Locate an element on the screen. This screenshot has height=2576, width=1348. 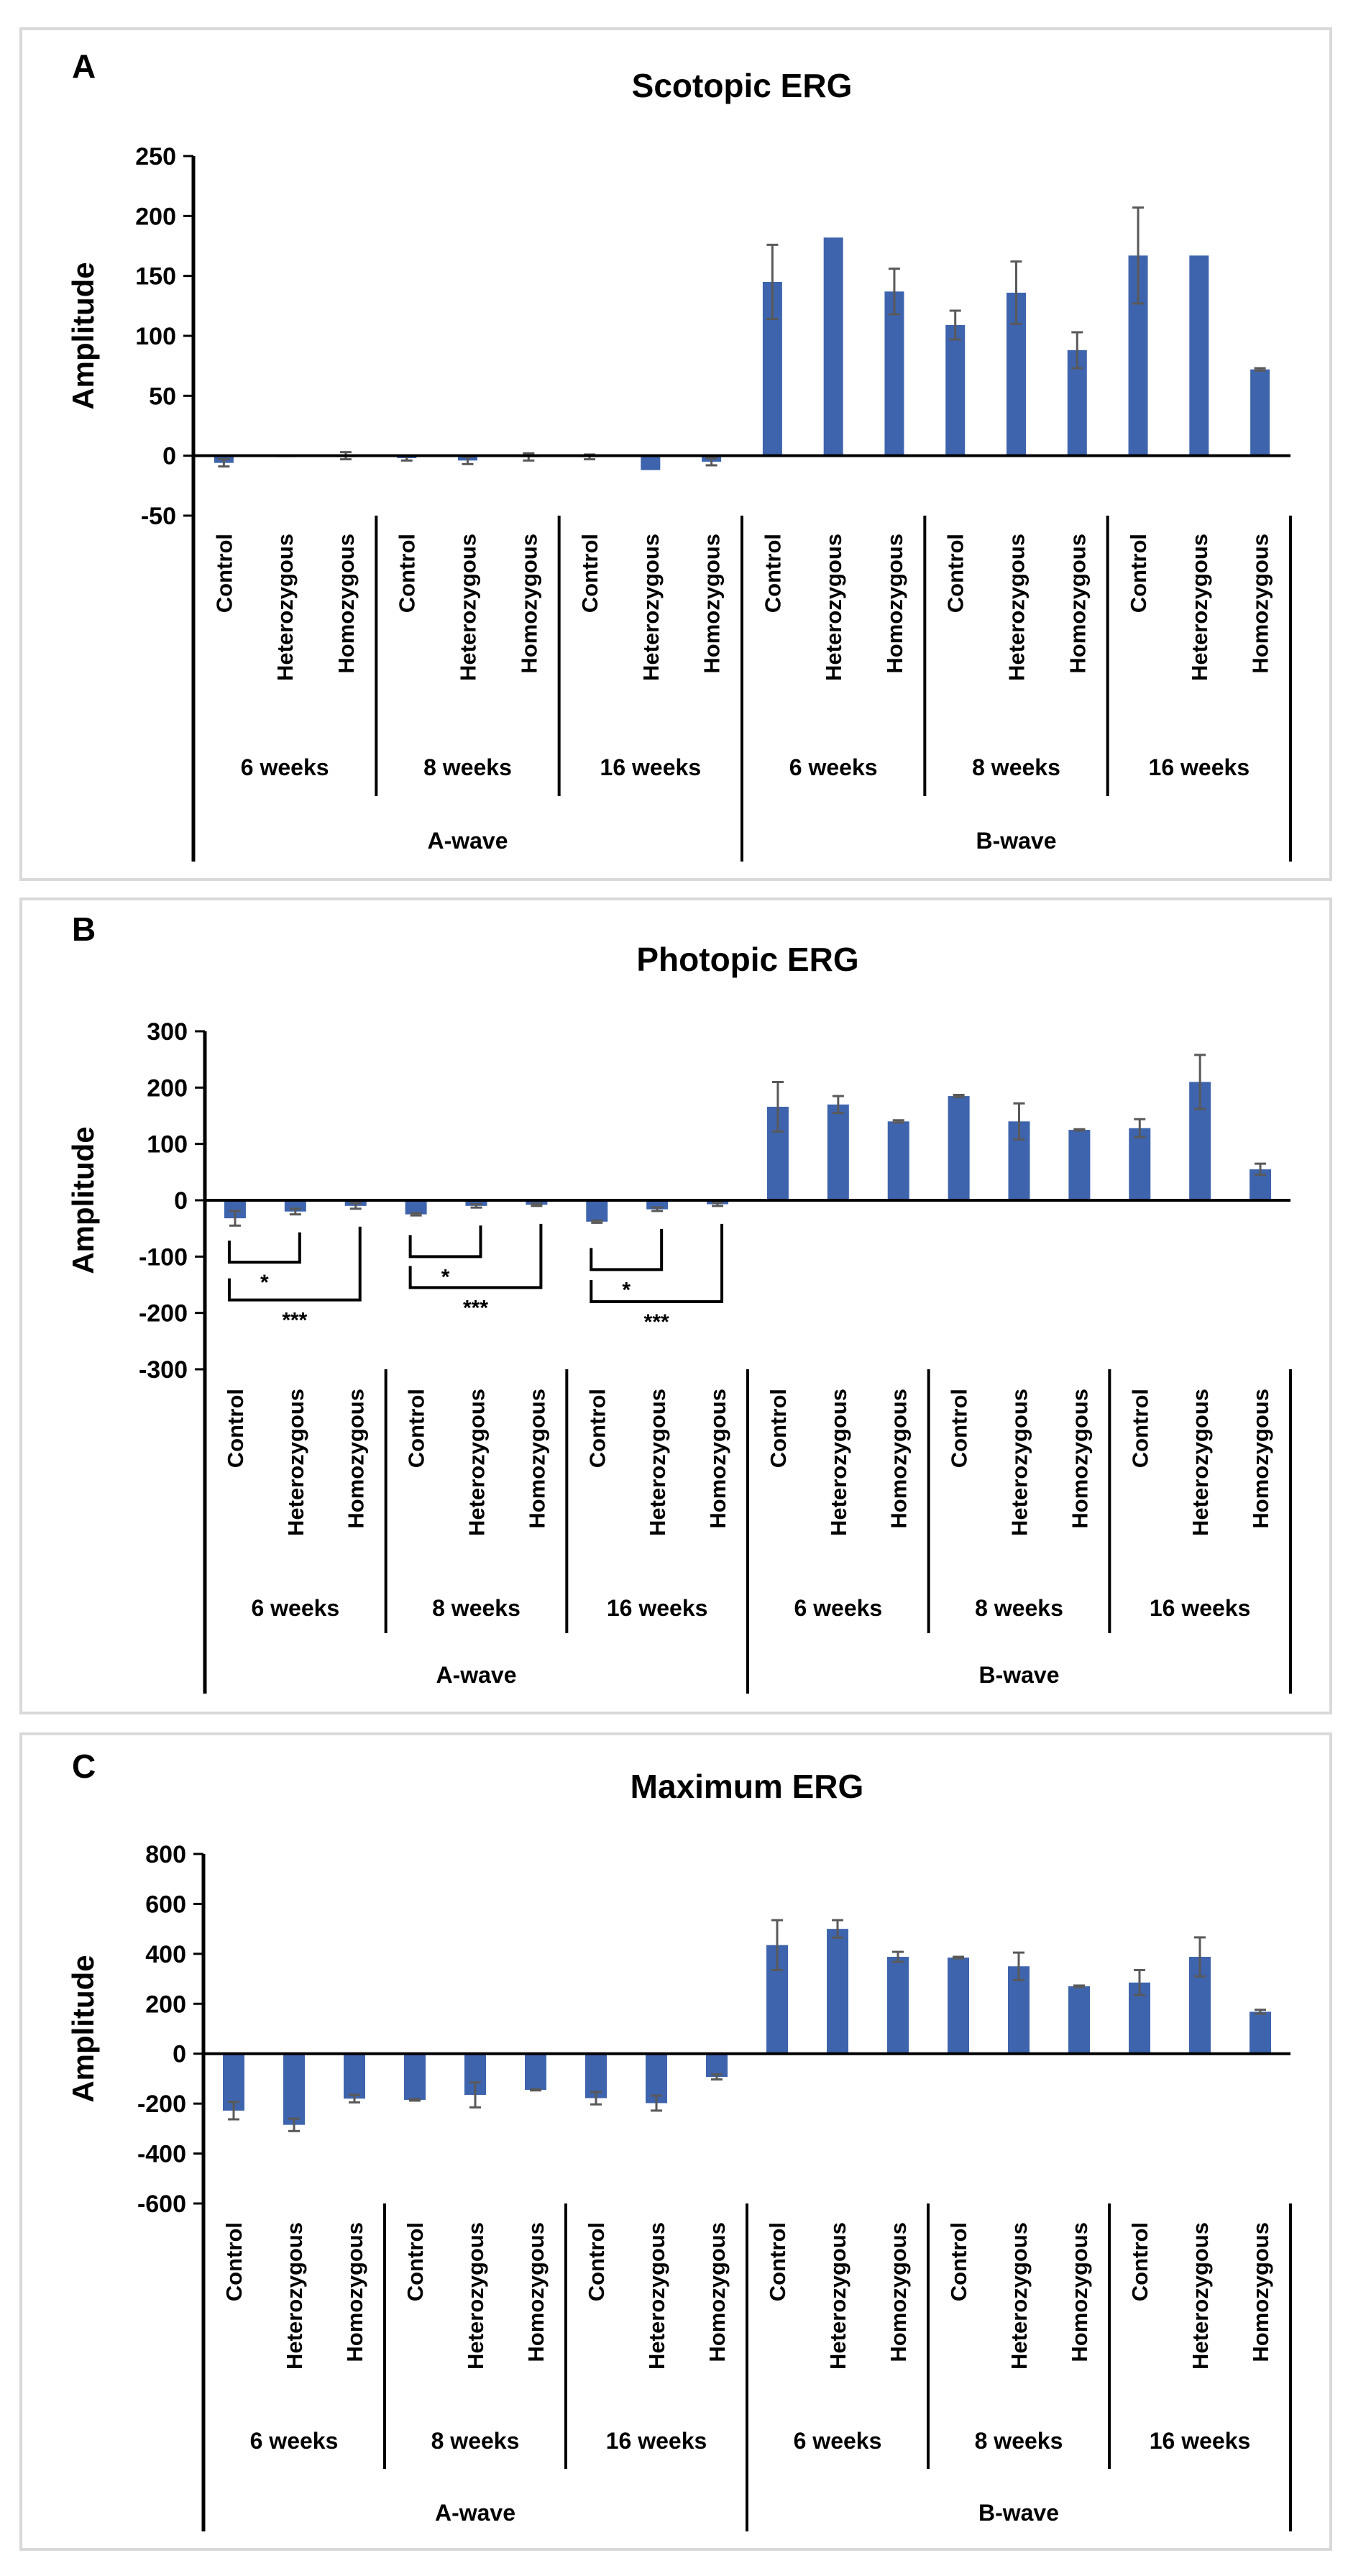
y-tick-label: -100 is located at coordinates (163, 1257).